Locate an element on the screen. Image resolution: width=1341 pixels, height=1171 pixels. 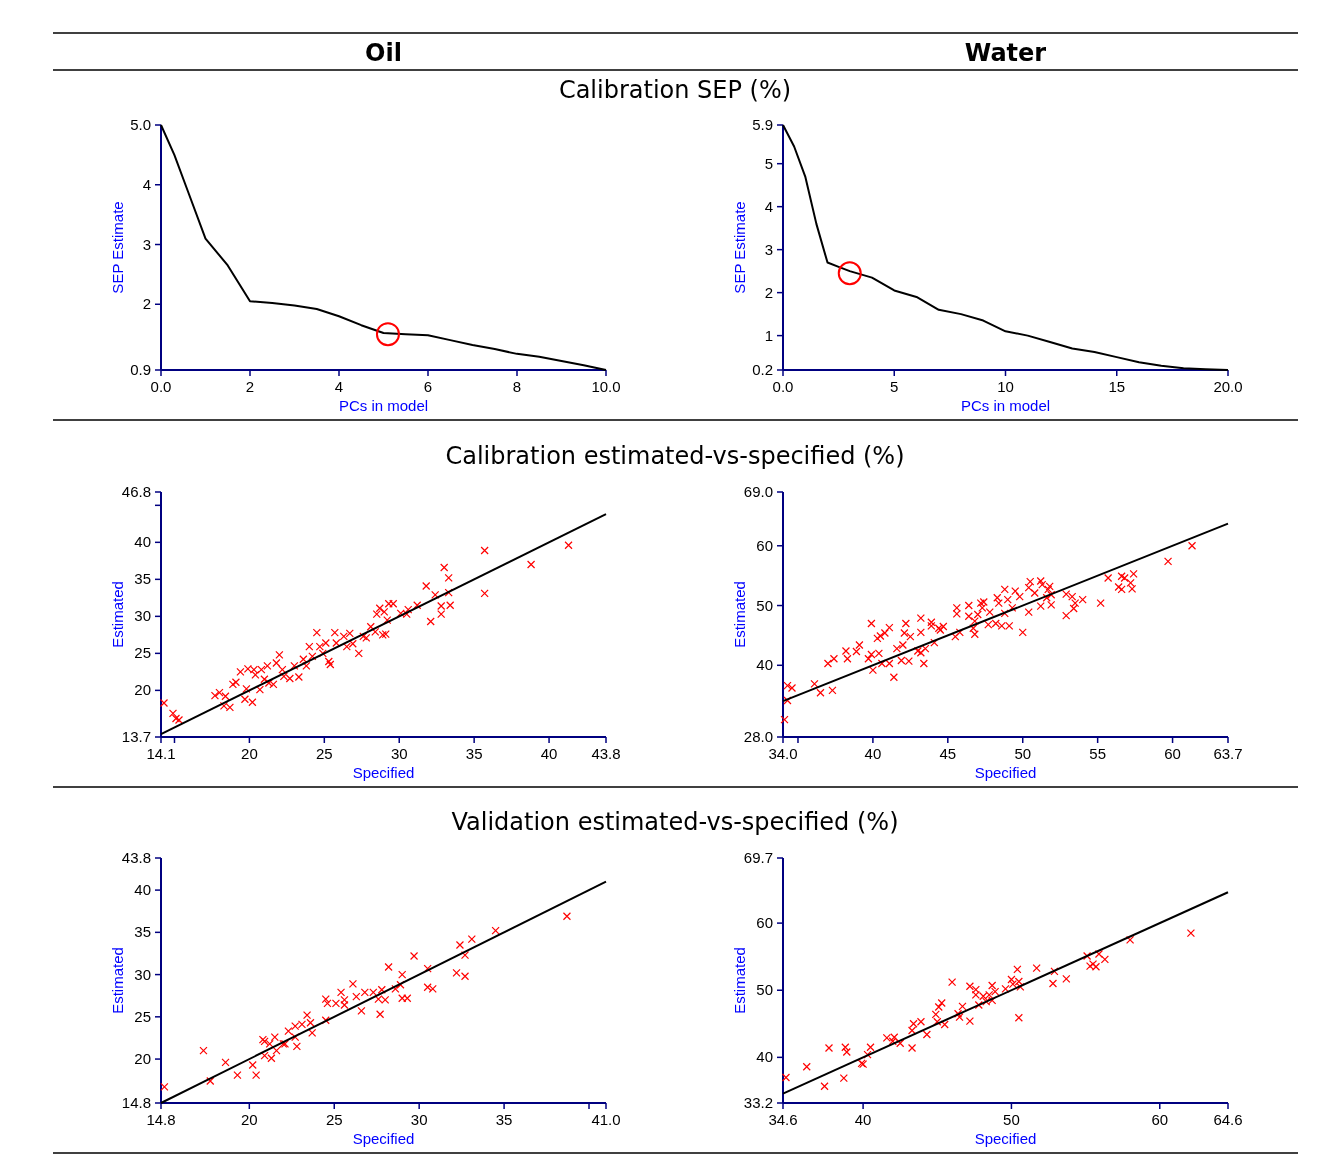
y-tick-label: 5.0 is located at coordinates (140, 124).